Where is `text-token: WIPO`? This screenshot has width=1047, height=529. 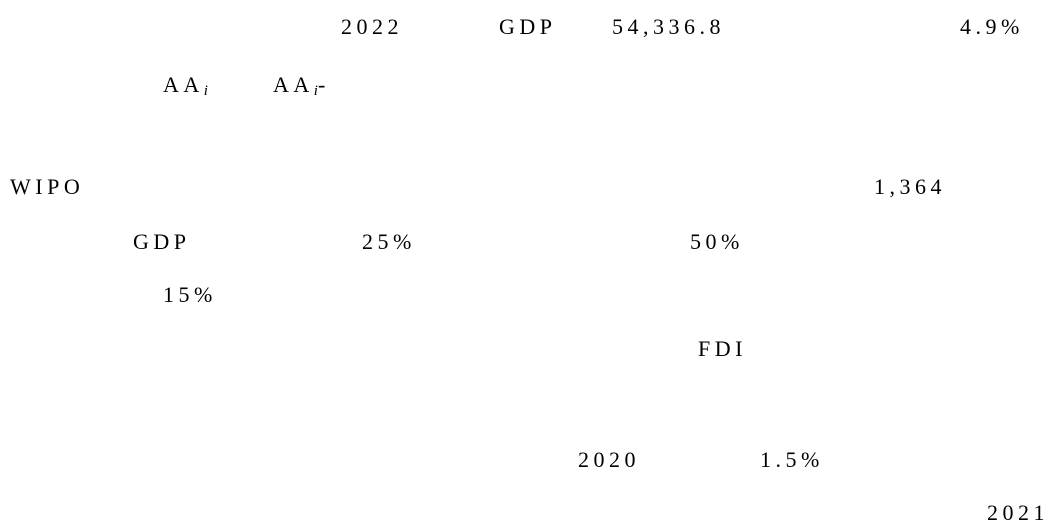
text-token: WIPO is located at coordinates (47, 187).